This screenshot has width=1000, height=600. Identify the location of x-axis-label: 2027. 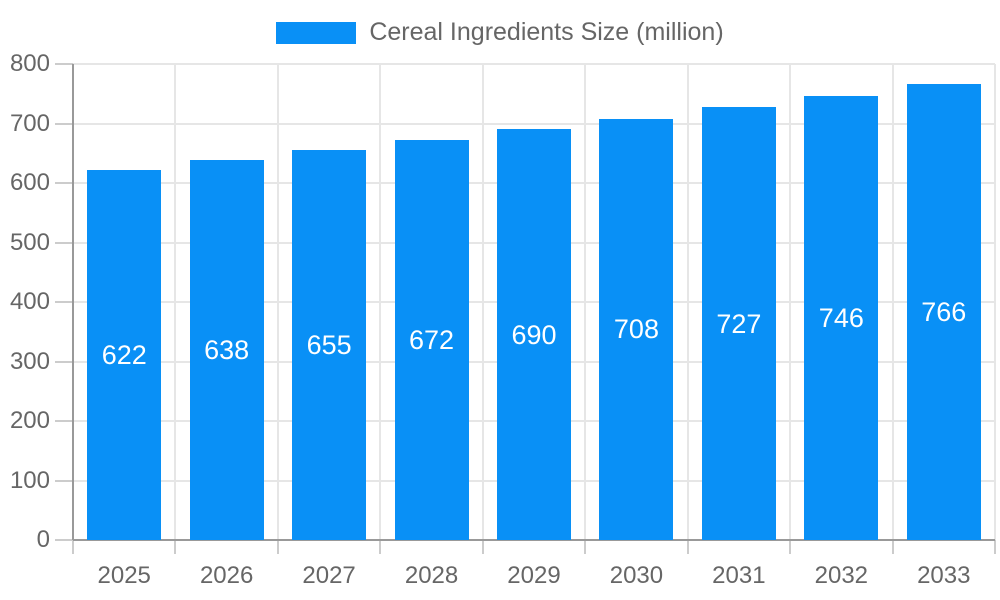
(329, 575).